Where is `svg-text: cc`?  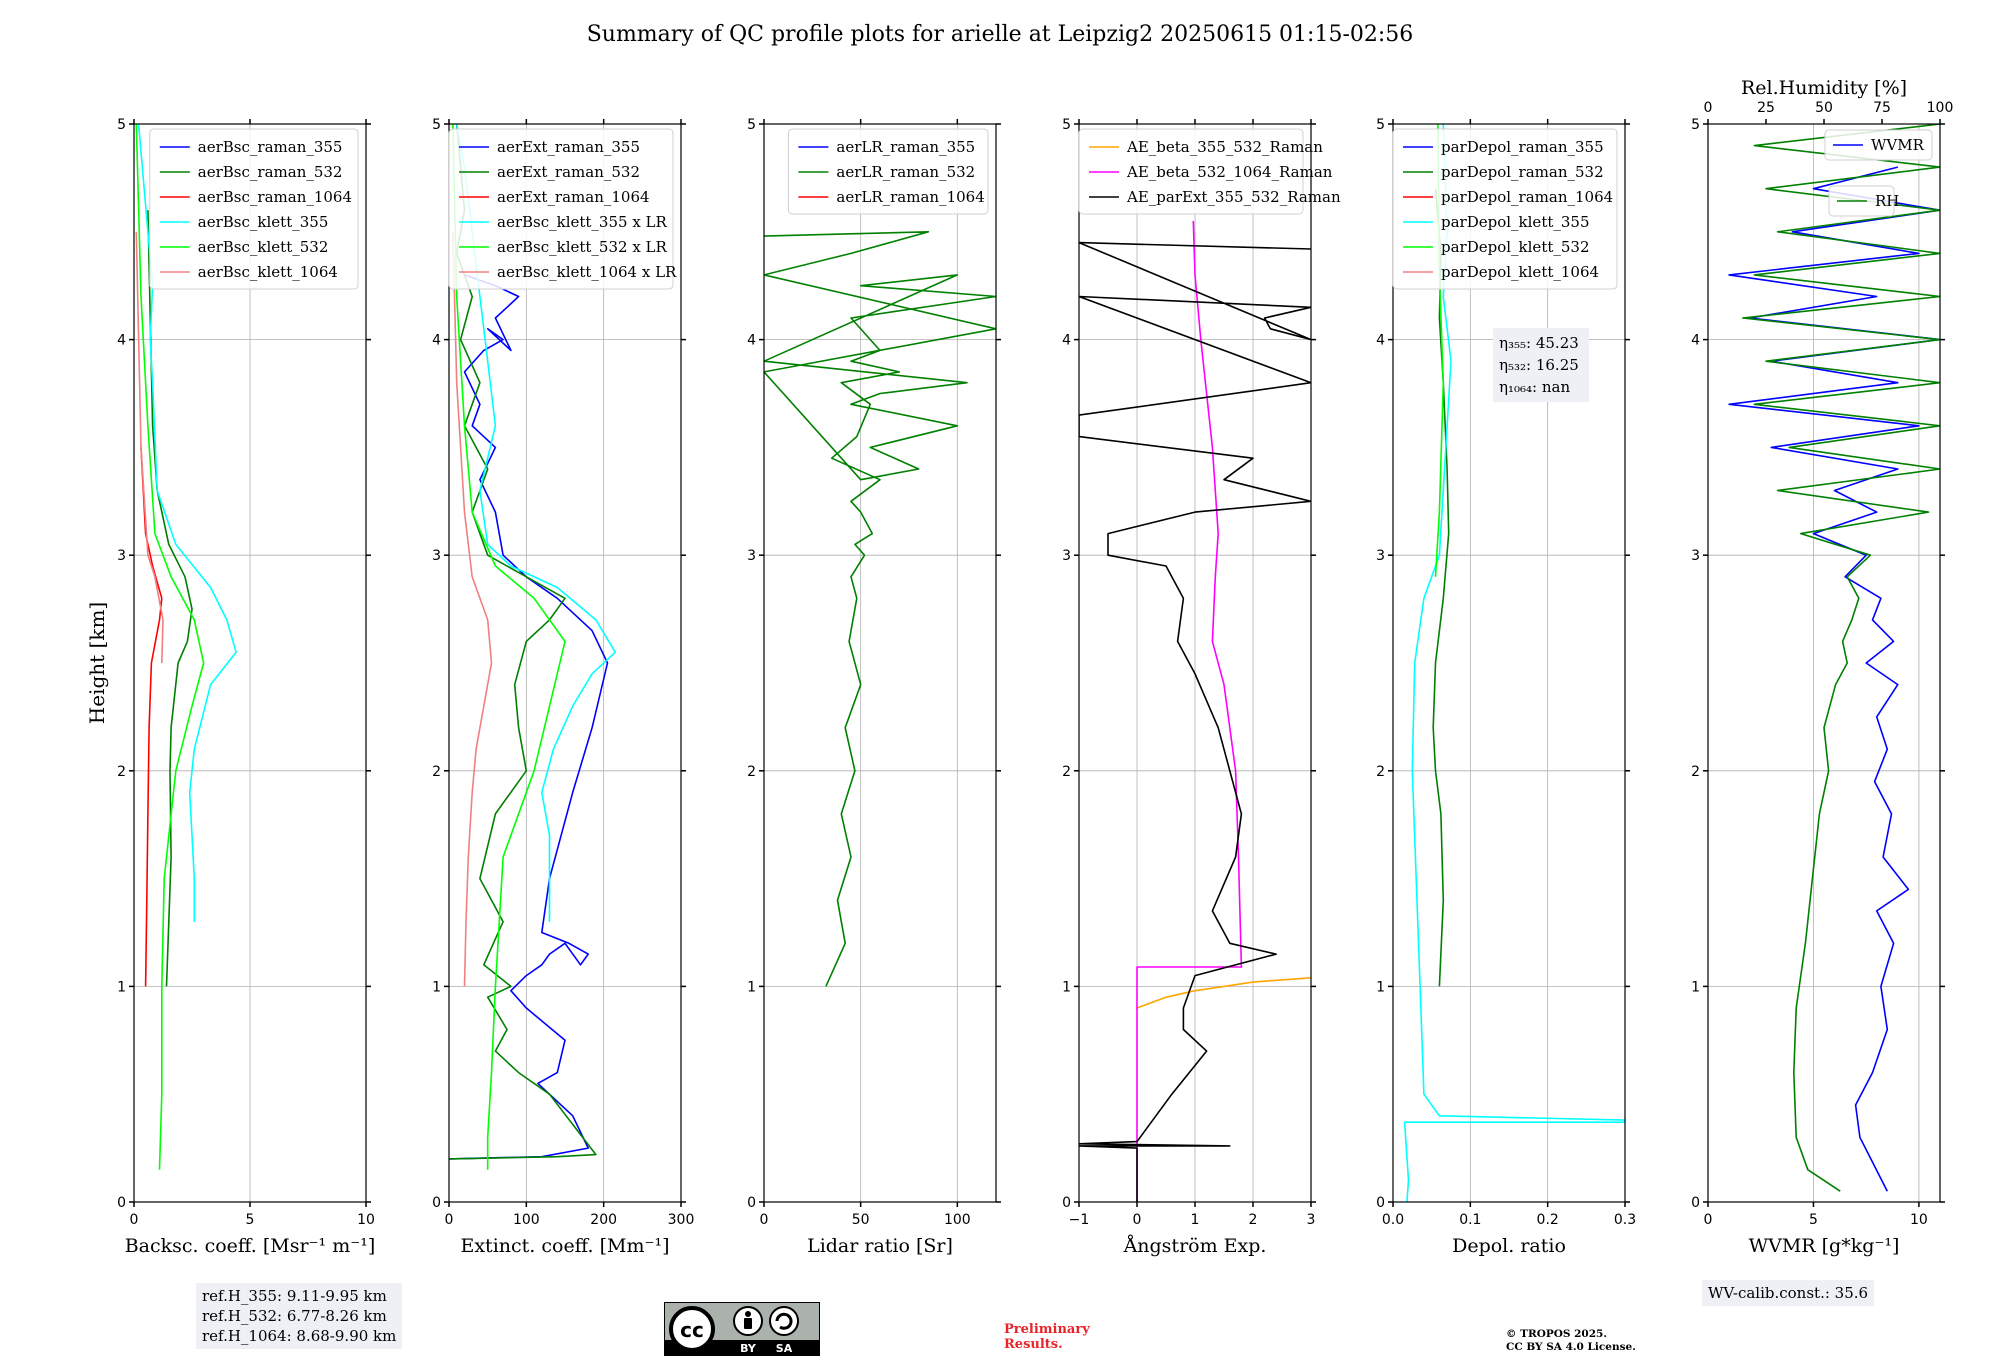
svg-text: cc is located at coordinates (692, 1330).